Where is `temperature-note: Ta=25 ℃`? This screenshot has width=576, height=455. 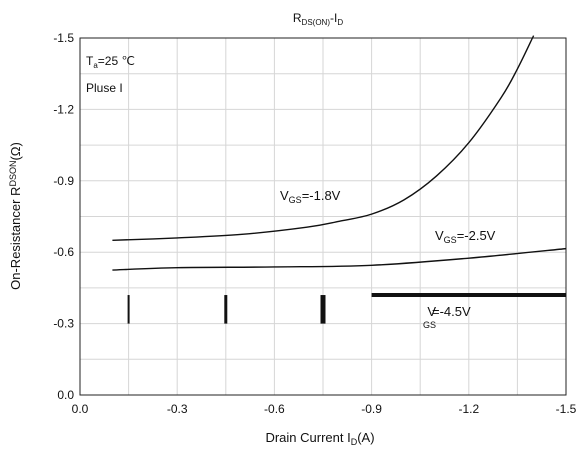
temperature-note: Ta=25 ℃ is located at coordinates (110, 62).